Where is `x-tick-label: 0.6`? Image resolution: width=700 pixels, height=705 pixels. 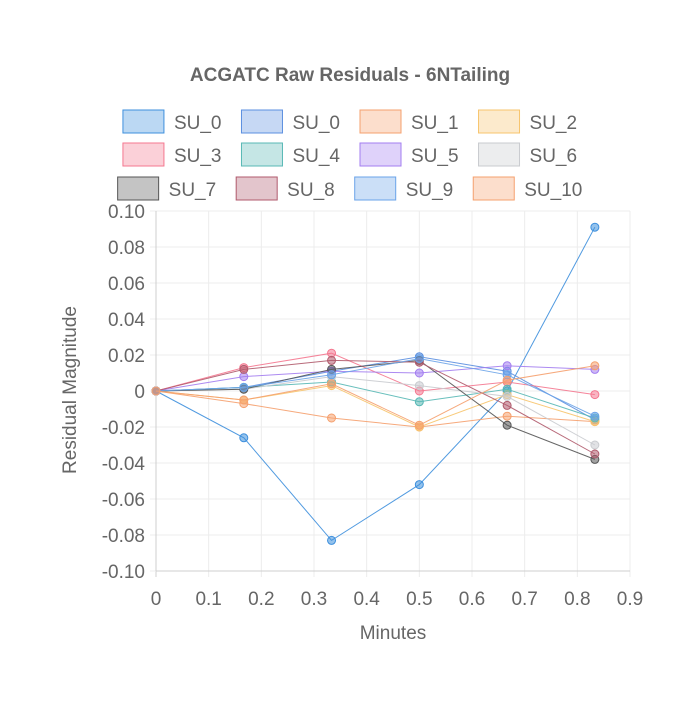
x-tick-label: 0.6 is located at coordinates (472, 599).